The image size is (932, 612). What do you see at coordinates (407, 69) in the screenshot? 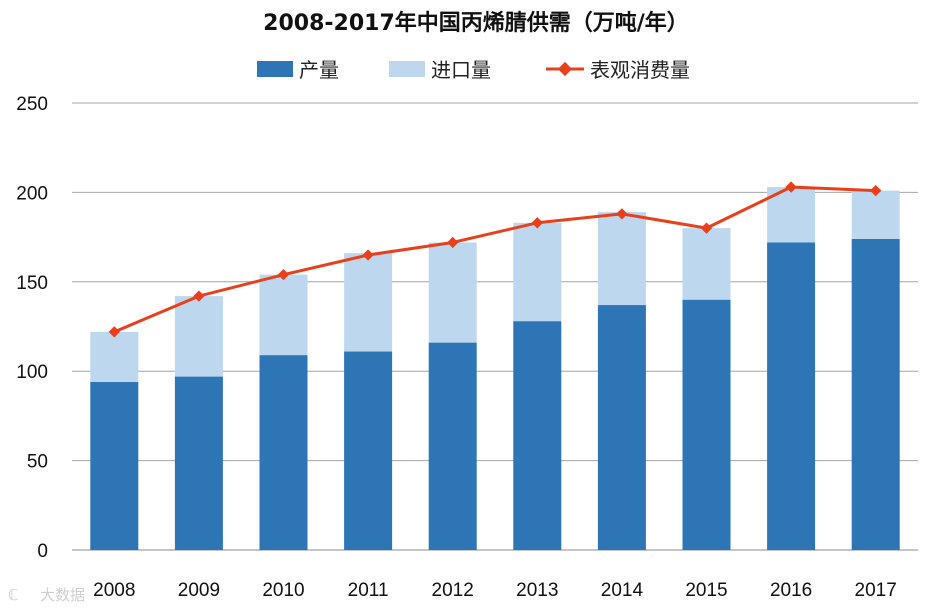
I see `legend-swatch-imports` at bounding box center [407, 69].